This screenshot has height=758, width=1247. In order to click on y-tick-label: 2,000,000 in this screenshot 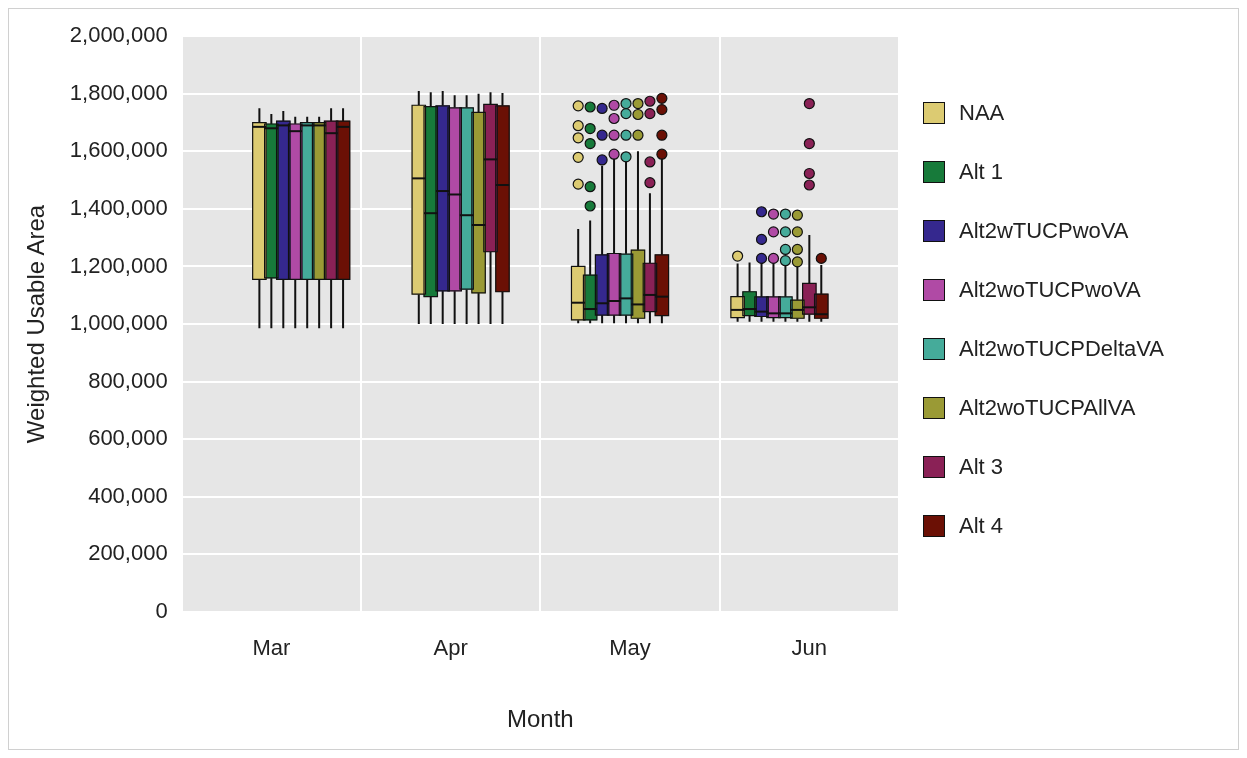, I will do `click(118, 35)`.